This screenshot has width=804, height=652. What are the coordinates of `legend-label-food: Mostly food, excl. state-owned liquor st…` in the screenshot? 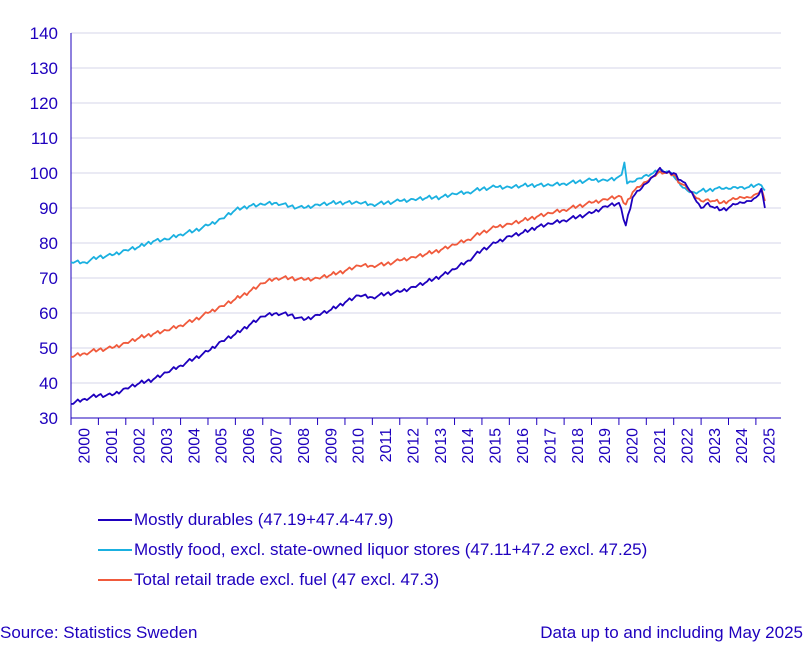 It's located at (391, 549).